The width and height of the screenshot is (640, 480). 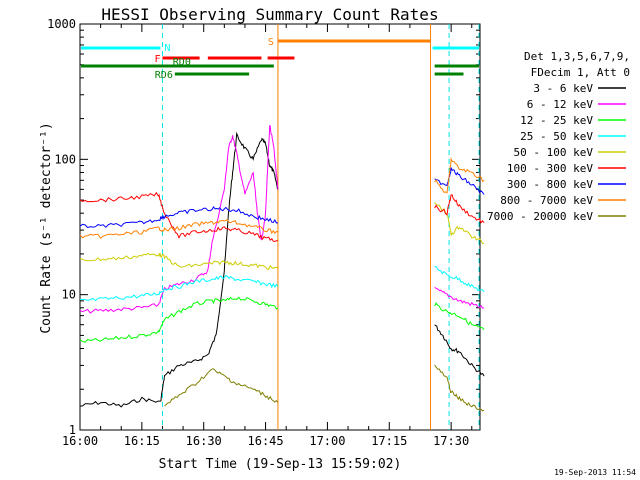 I want to click on legend-entry-label: 25 - 50 keV, so click(x=556, y=136).